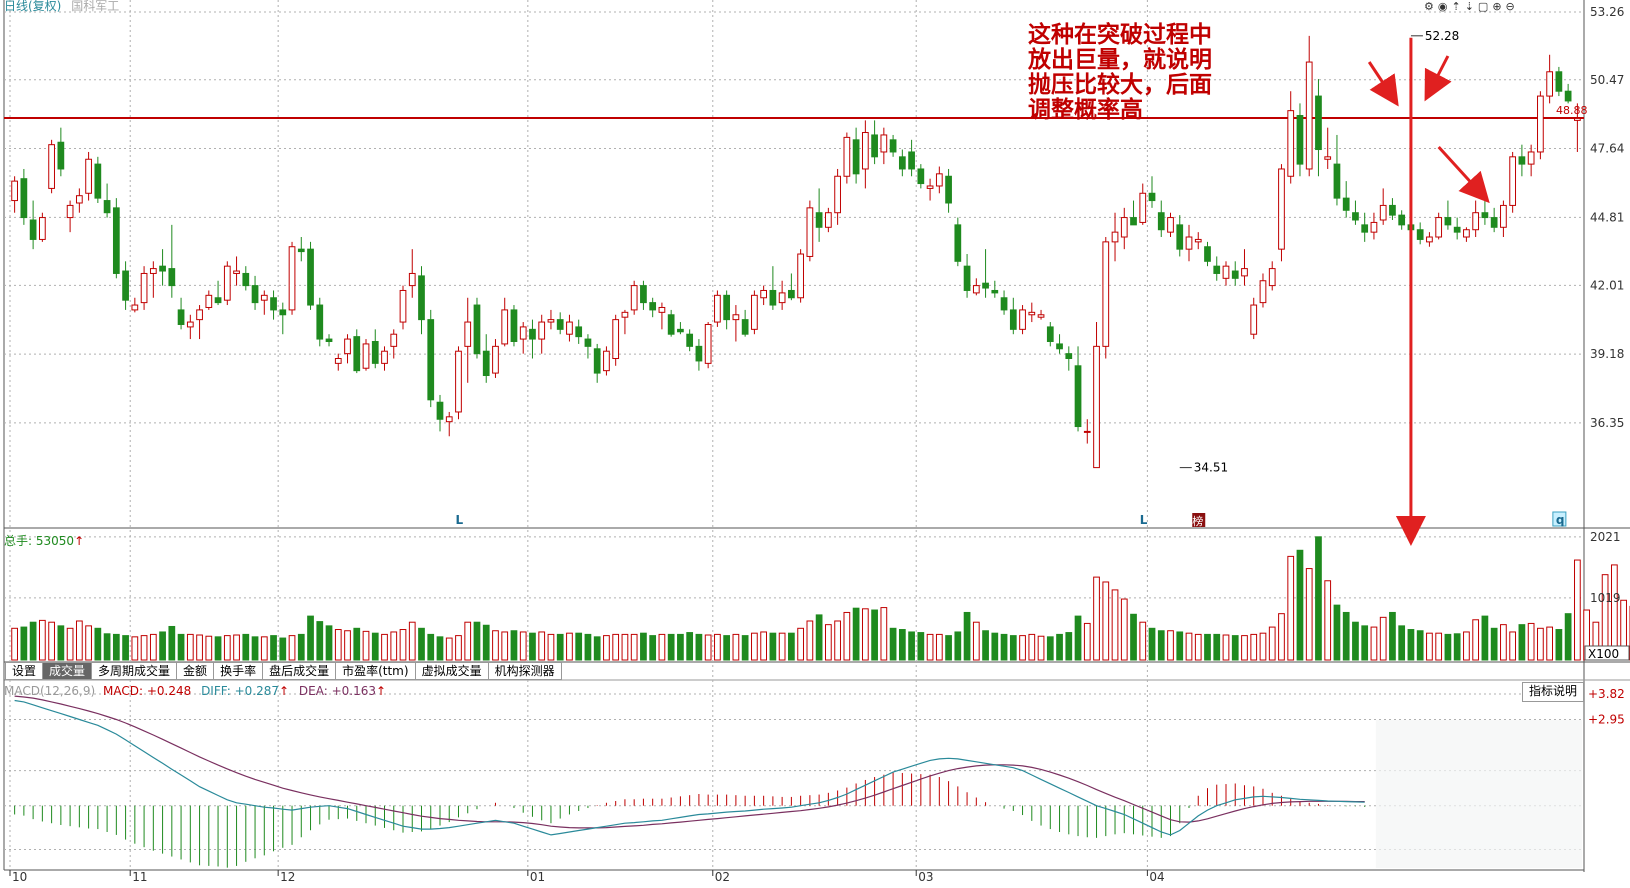 The height and width of the screenshot is (888, 1630). What do you see at coordinates (1496, 6) in the screenshot?
I see `plus-icon: ⊕` at bounding box center [1496, 6].